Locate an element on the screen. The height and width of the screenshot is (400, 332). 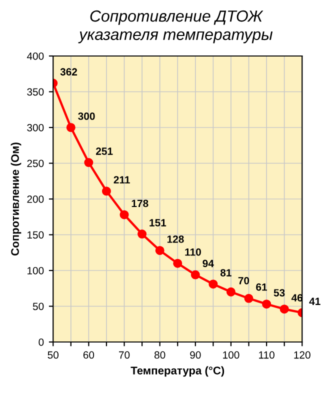
data-label: 300 is located at coordinates (86, 116).